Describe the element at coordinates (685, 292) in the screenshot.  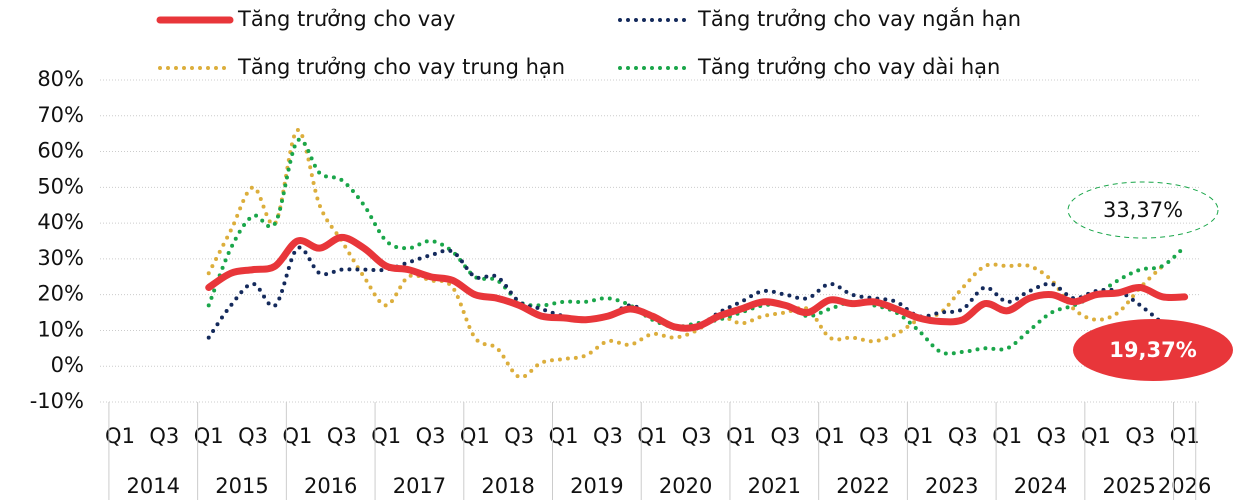
I see `series-line` at that location.